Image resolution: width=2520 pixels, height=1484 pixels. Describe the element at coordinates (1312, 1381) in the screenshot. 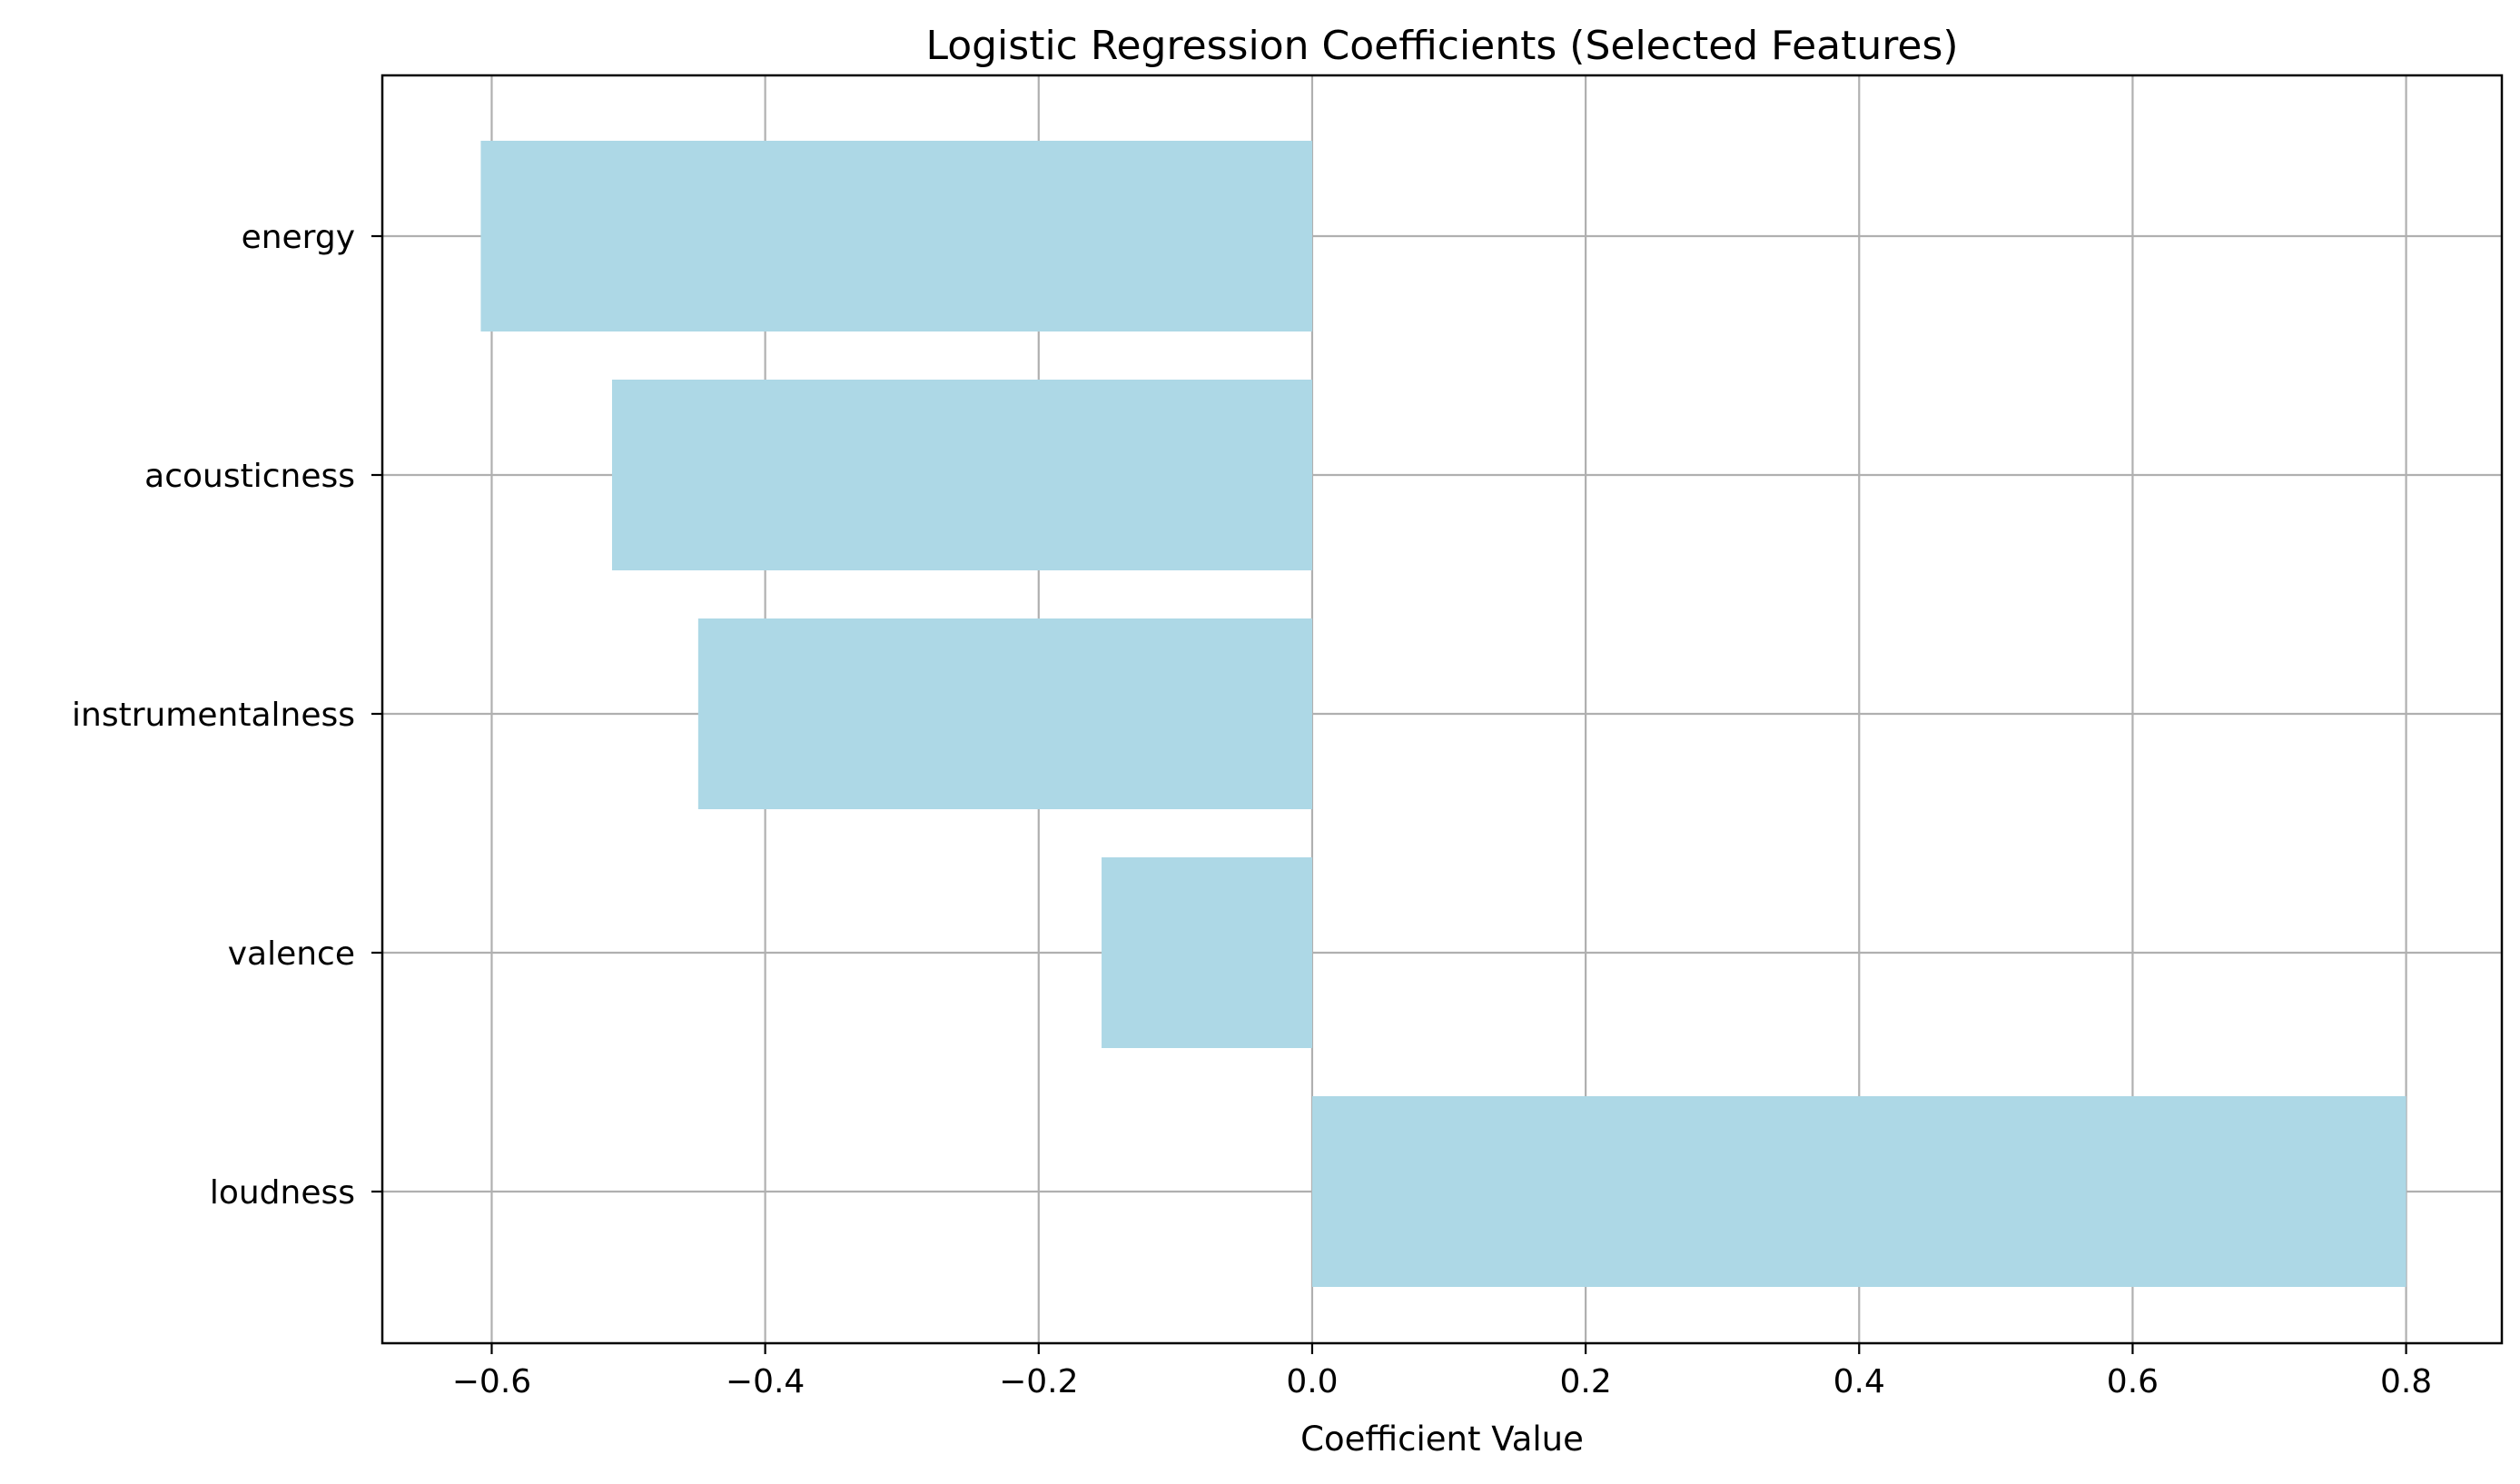

I see `x-tick-label: 0.0` at that location.